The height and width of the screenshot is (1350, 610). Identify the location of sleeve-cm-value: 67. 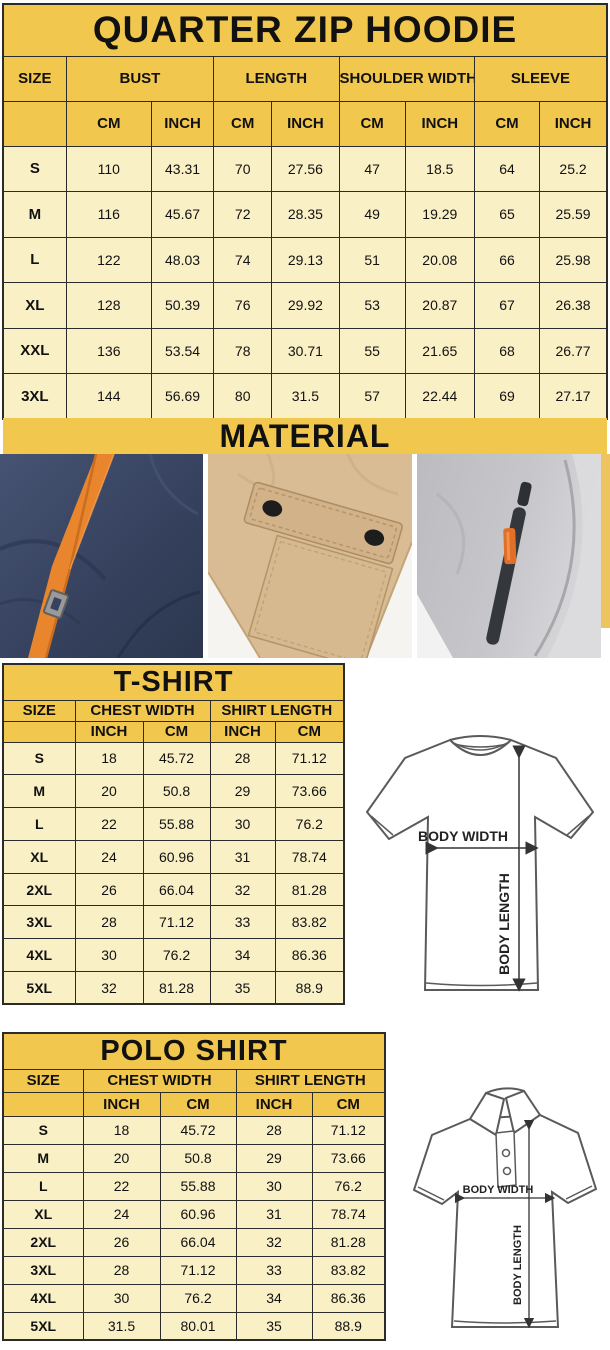
(507, 305).